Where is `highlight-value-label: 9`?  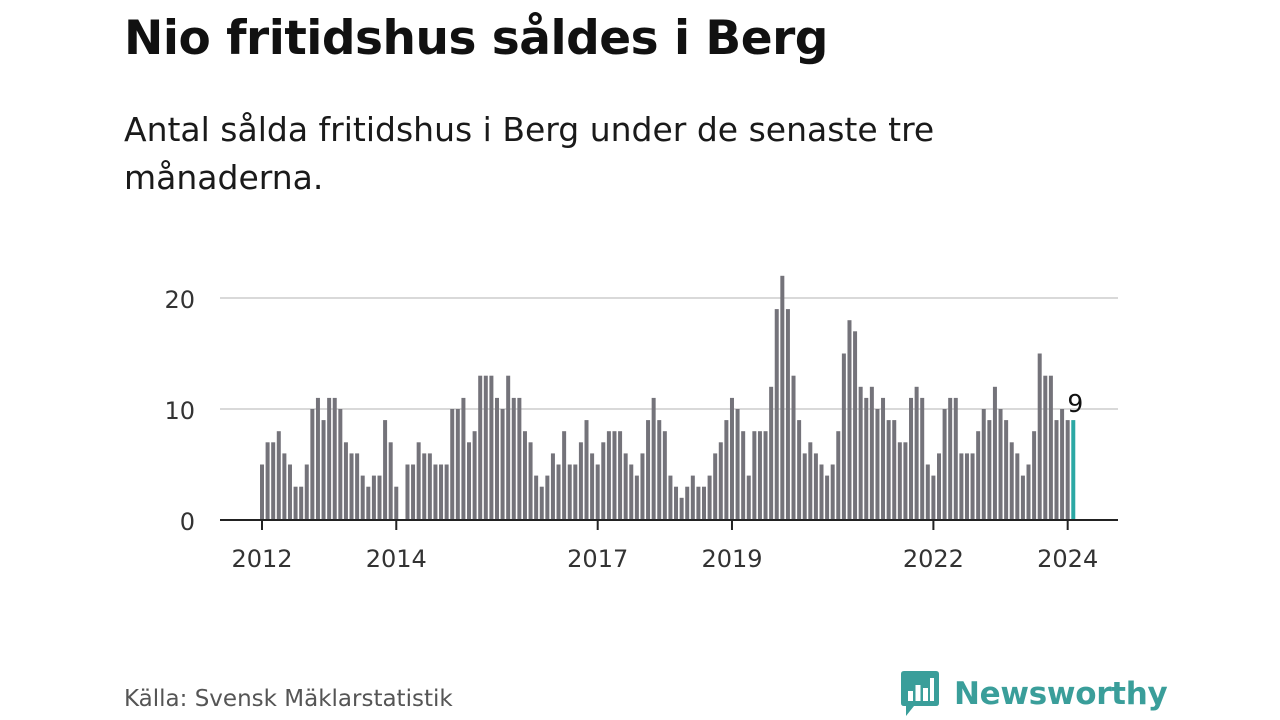
highlight-value-label: 9 is located at coordinates (1075, 403).